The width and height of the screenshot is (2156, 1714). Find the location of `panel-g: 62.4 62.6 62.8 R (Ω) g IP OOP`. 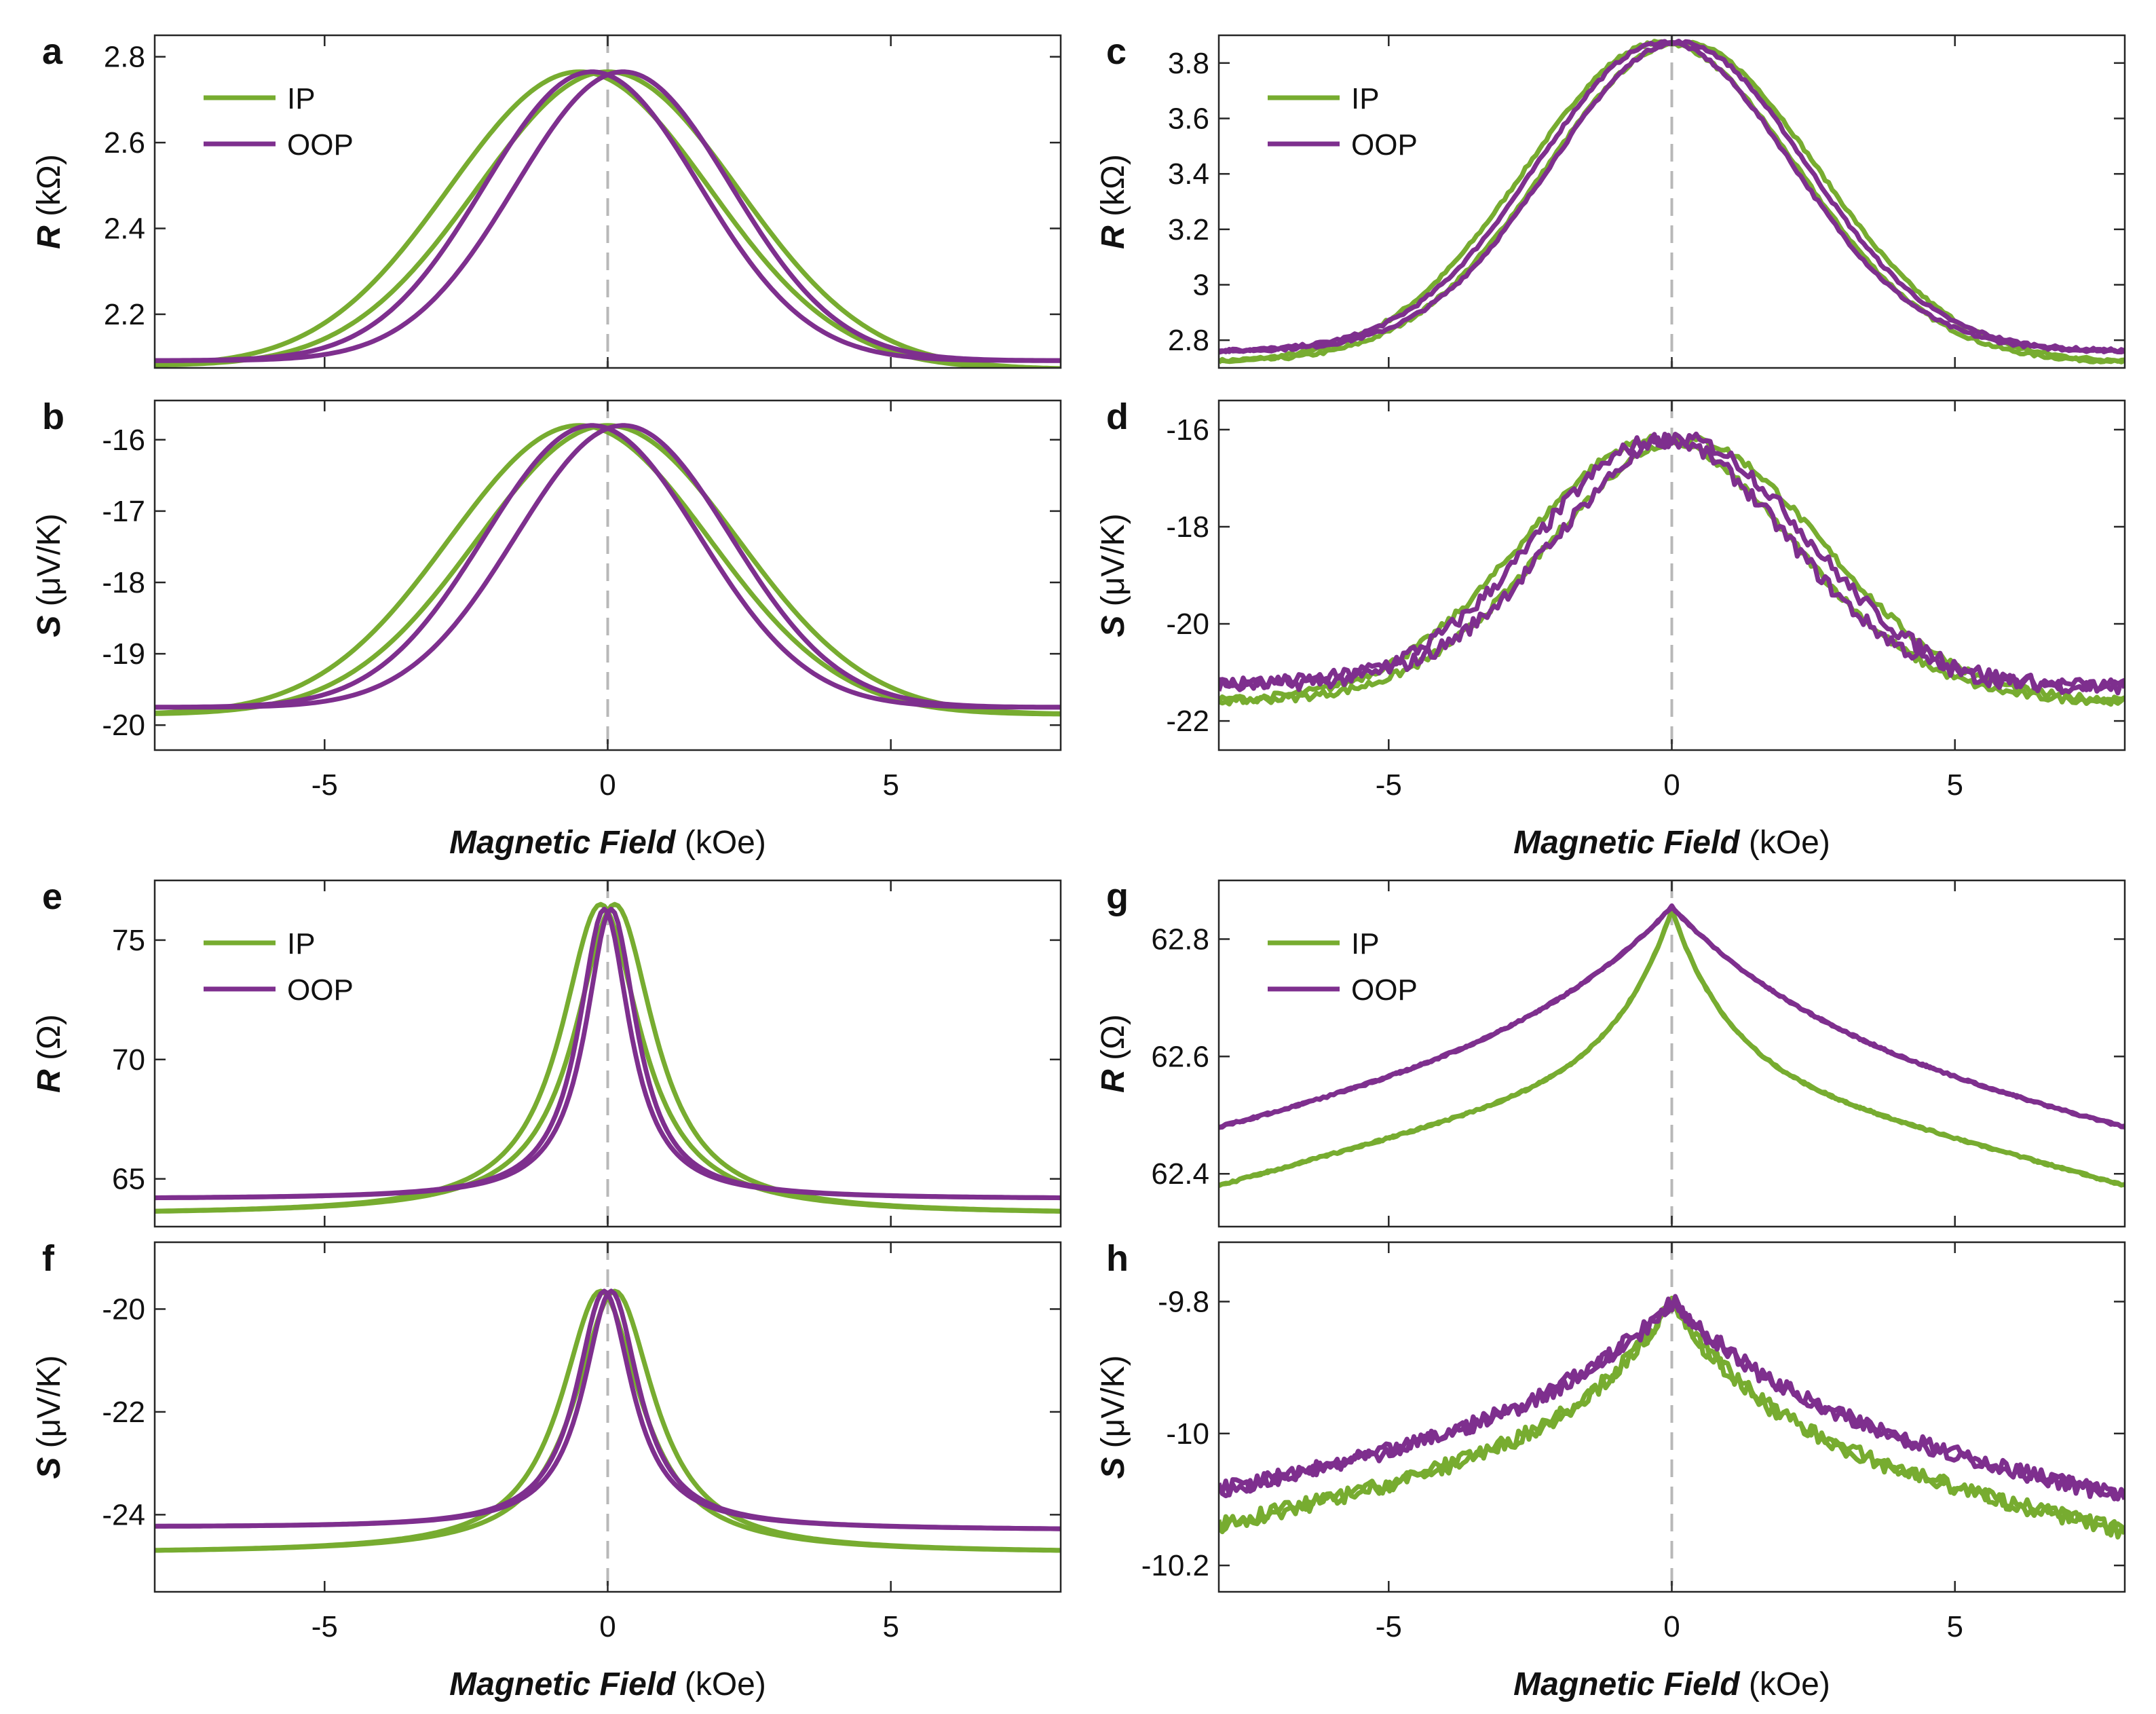

panel-g: 62.4 62.6 62.8 R (Ω) g IP OOP is located at coordinates (1610, 1052).